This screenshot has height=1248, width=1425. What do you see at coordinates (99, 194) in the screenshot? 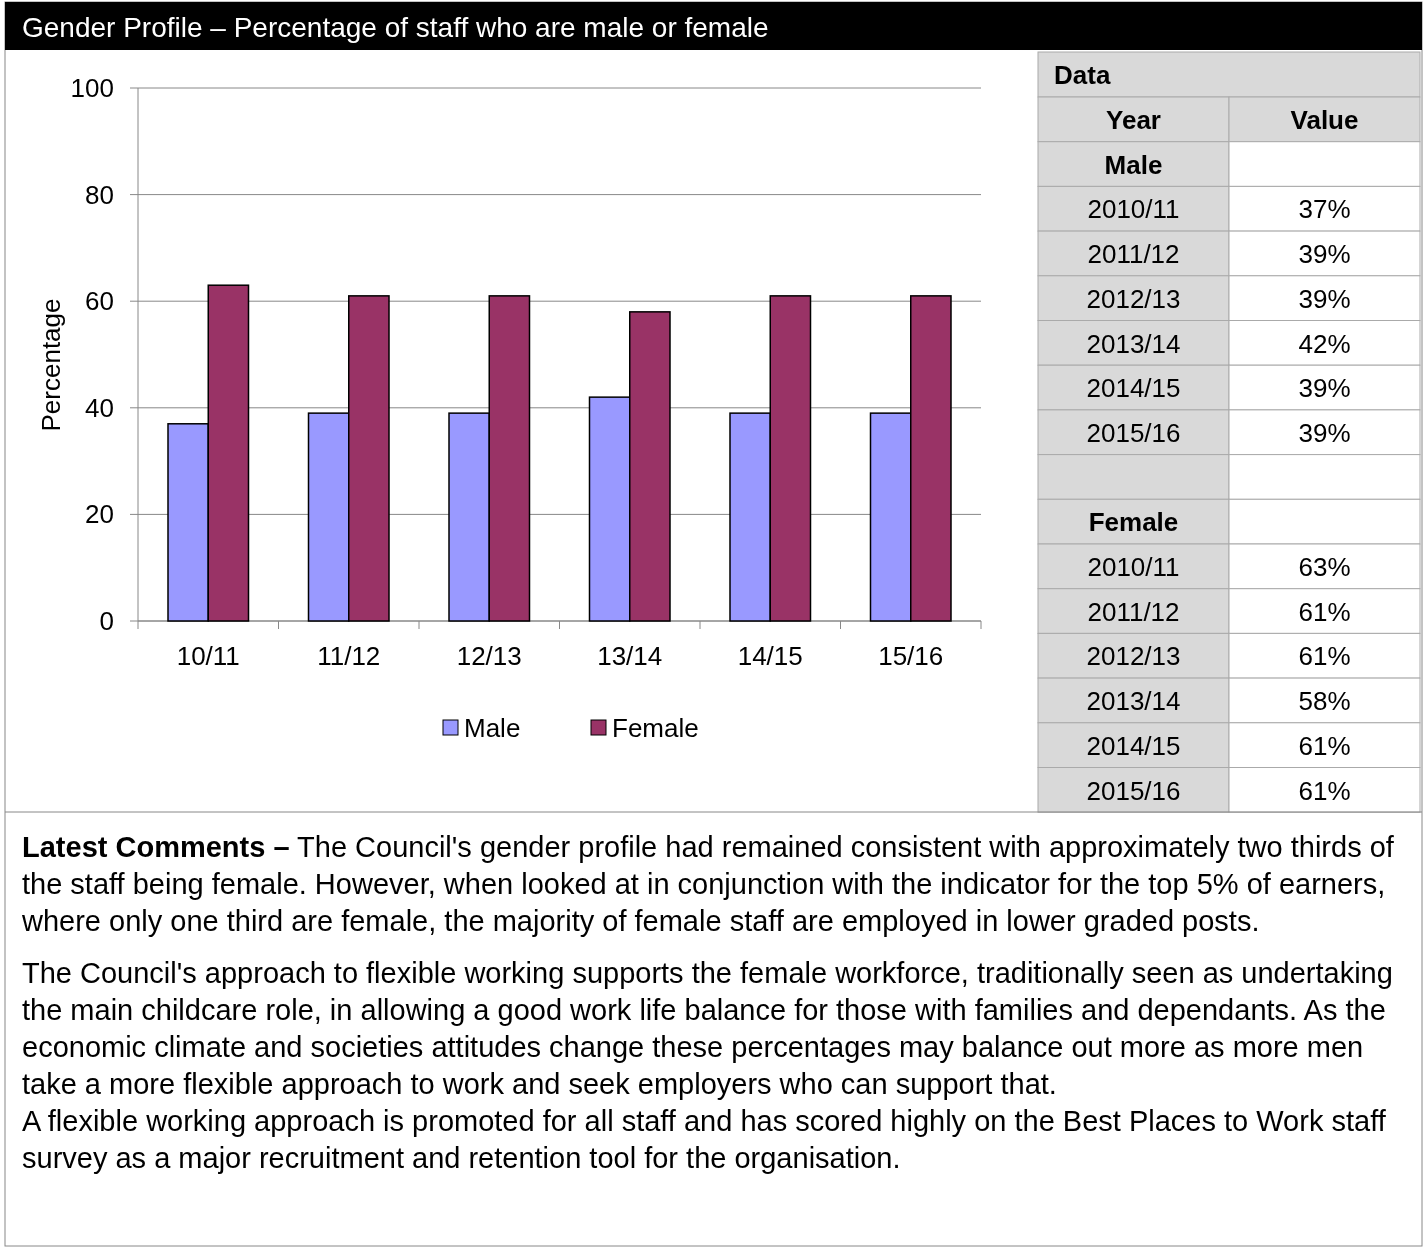
I see `y-tick-label: 80` at bounding box center [99, 194].